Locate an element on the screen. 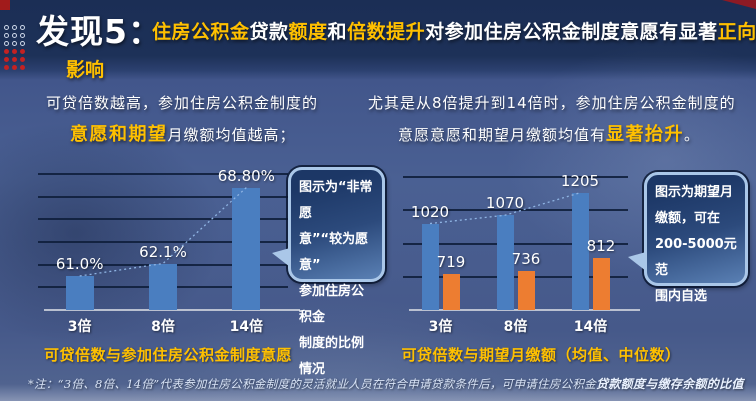  red-corner-wedge is located at coordinates (739, 4).